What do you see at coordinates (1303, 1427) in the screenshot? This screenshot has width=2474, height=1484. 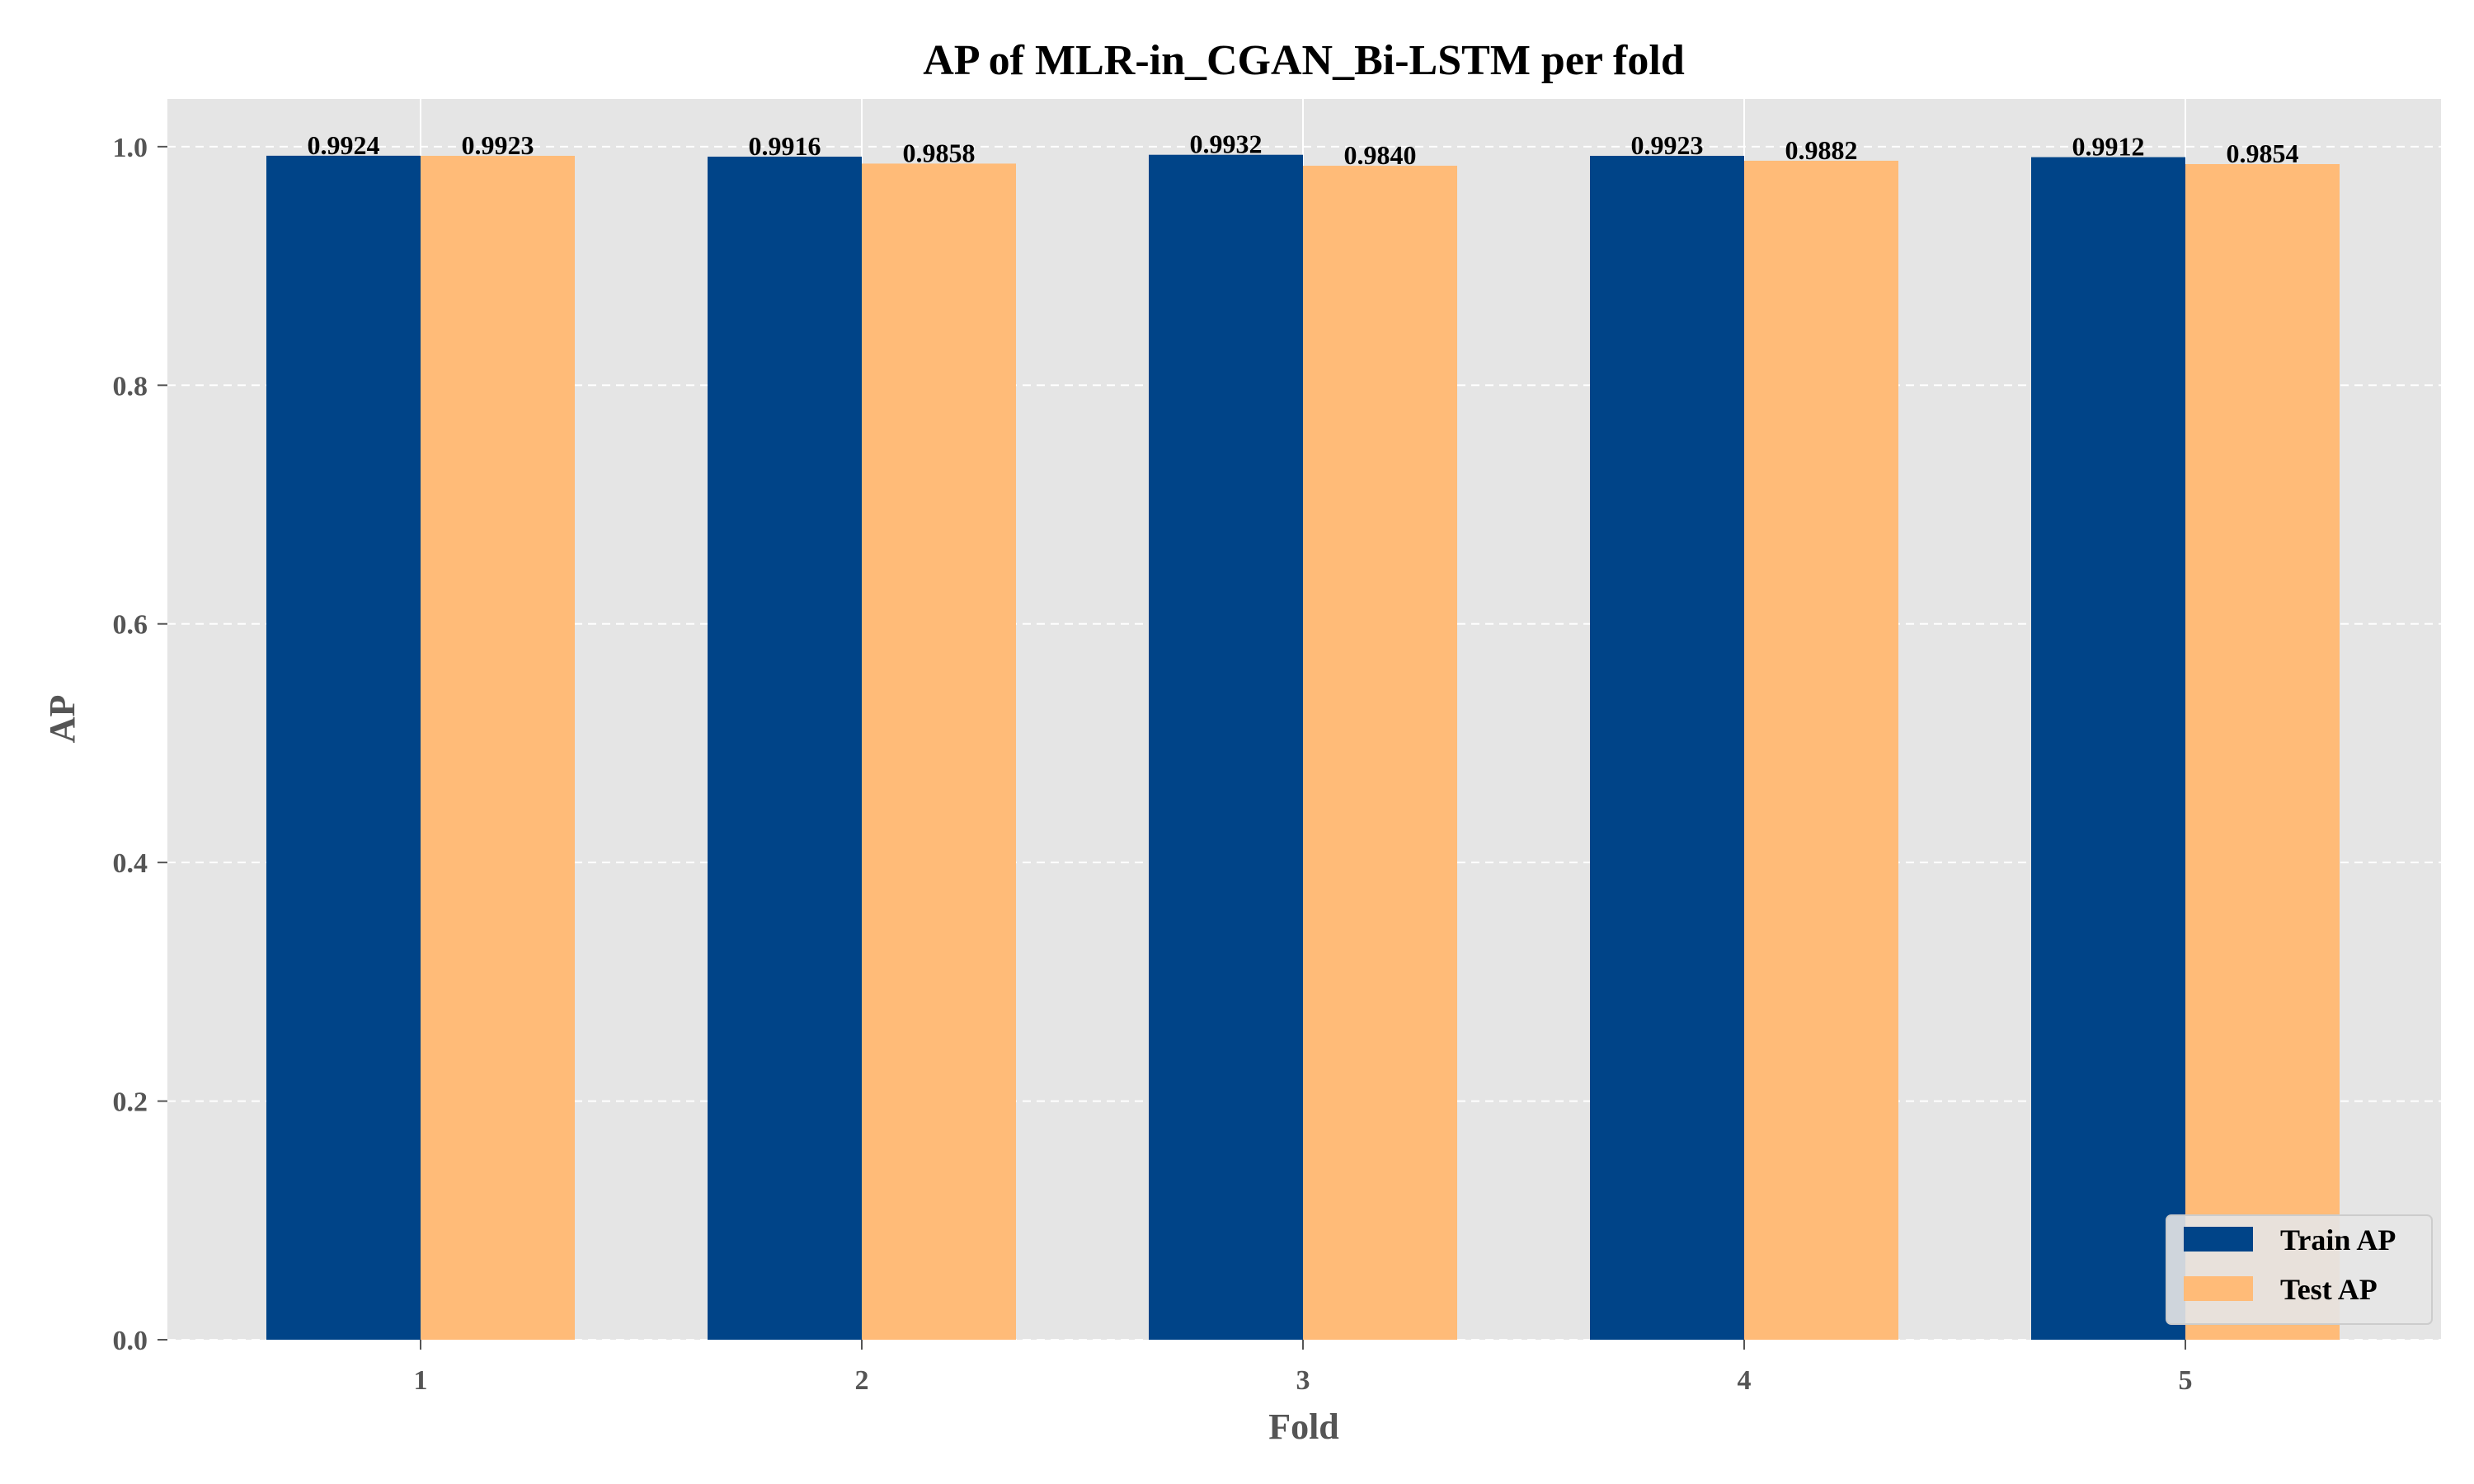 I see `x-axis-label: Fold` at bounding box center [1303, 1427].